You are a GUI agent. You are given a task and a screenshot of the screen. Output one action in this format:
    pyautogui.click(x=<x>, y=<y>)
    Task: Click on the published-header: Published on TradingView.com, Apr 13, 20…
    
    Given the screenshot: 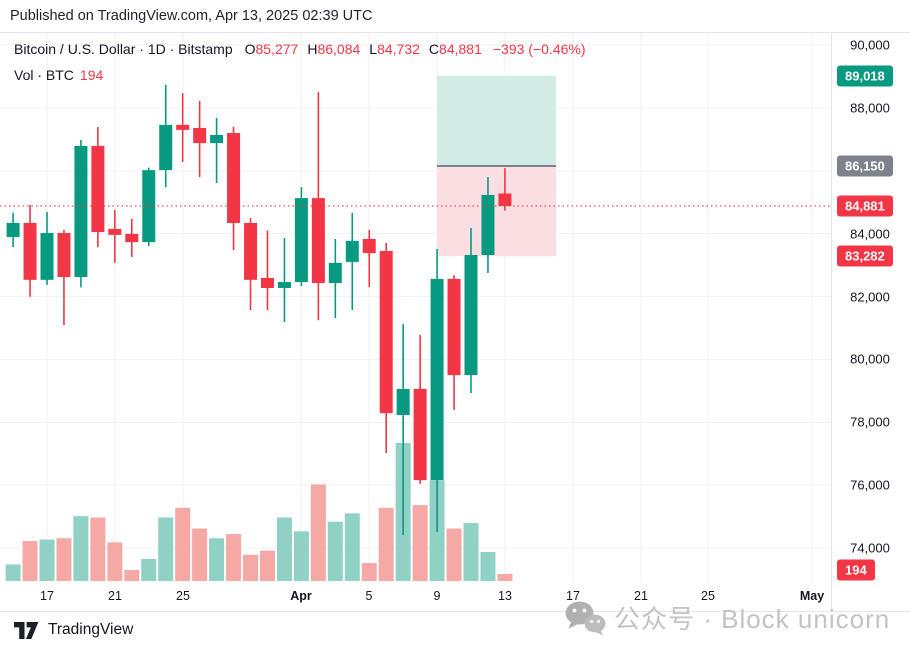 What is the action you would take?
    pyautogui.click(x=191, y=16)
    